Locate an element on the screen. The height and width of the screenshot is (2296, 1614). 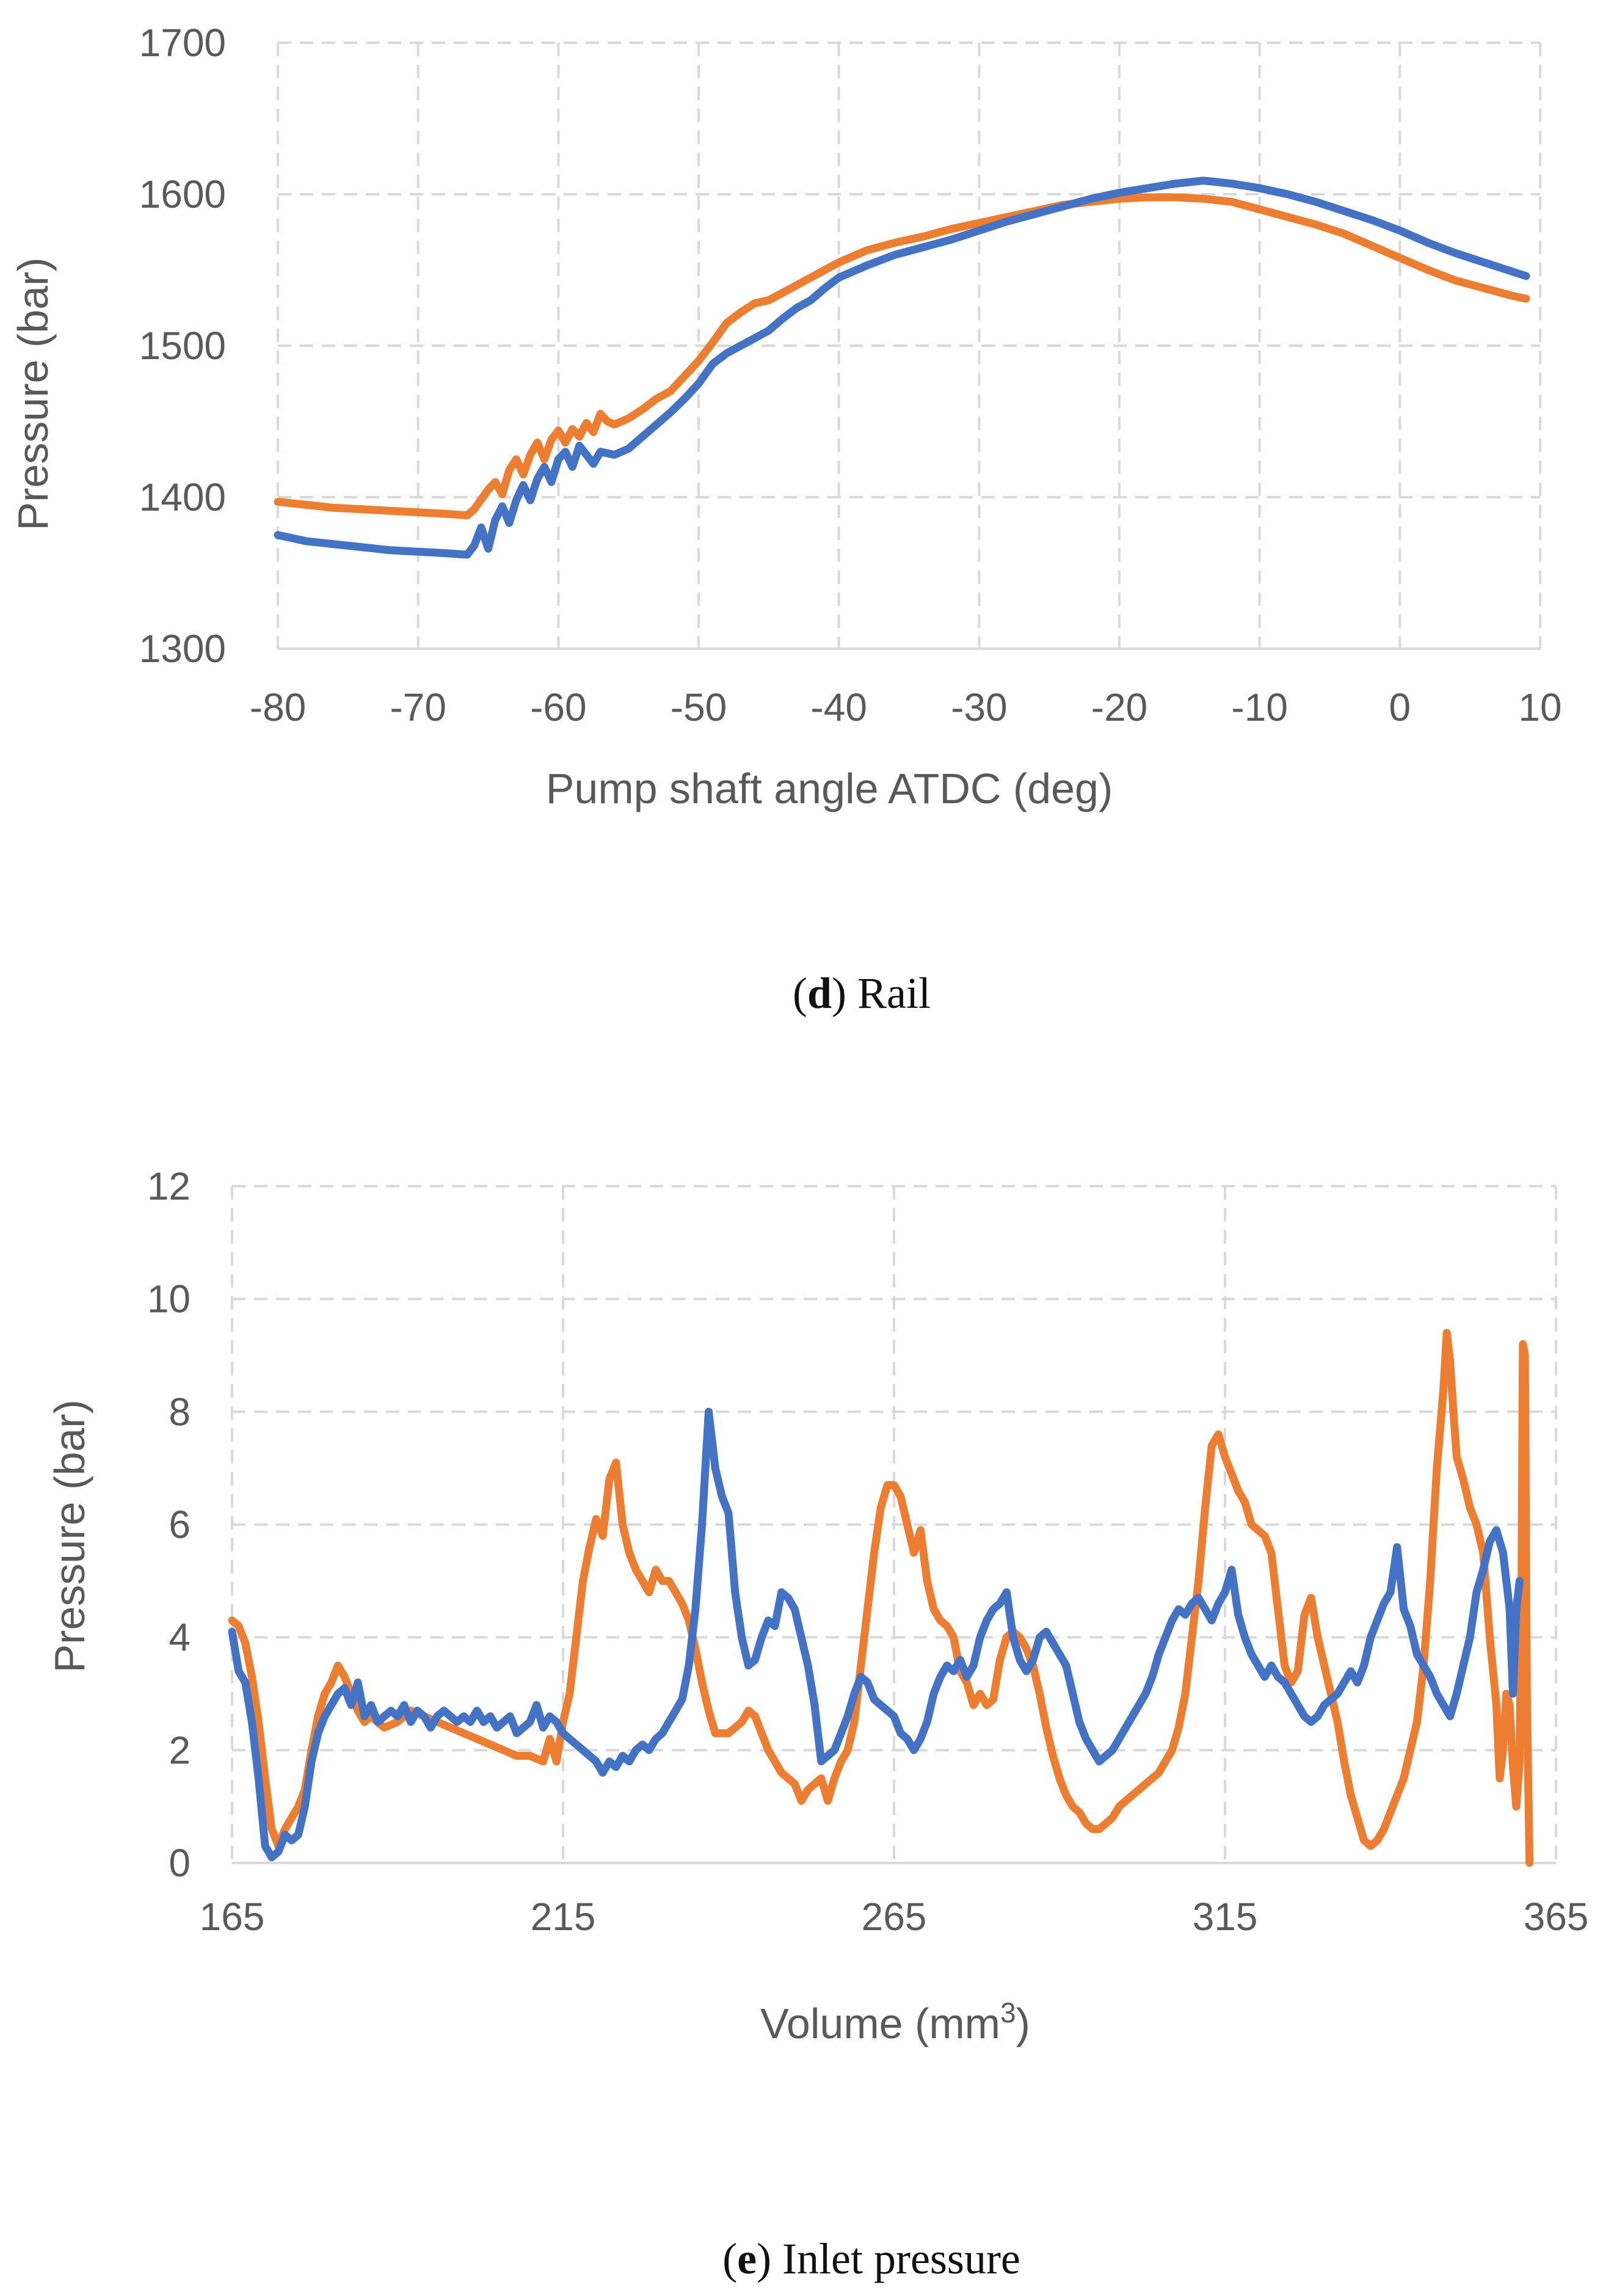
chart-d-y-tick-label: 1700 is located at coordinates (183, 43).